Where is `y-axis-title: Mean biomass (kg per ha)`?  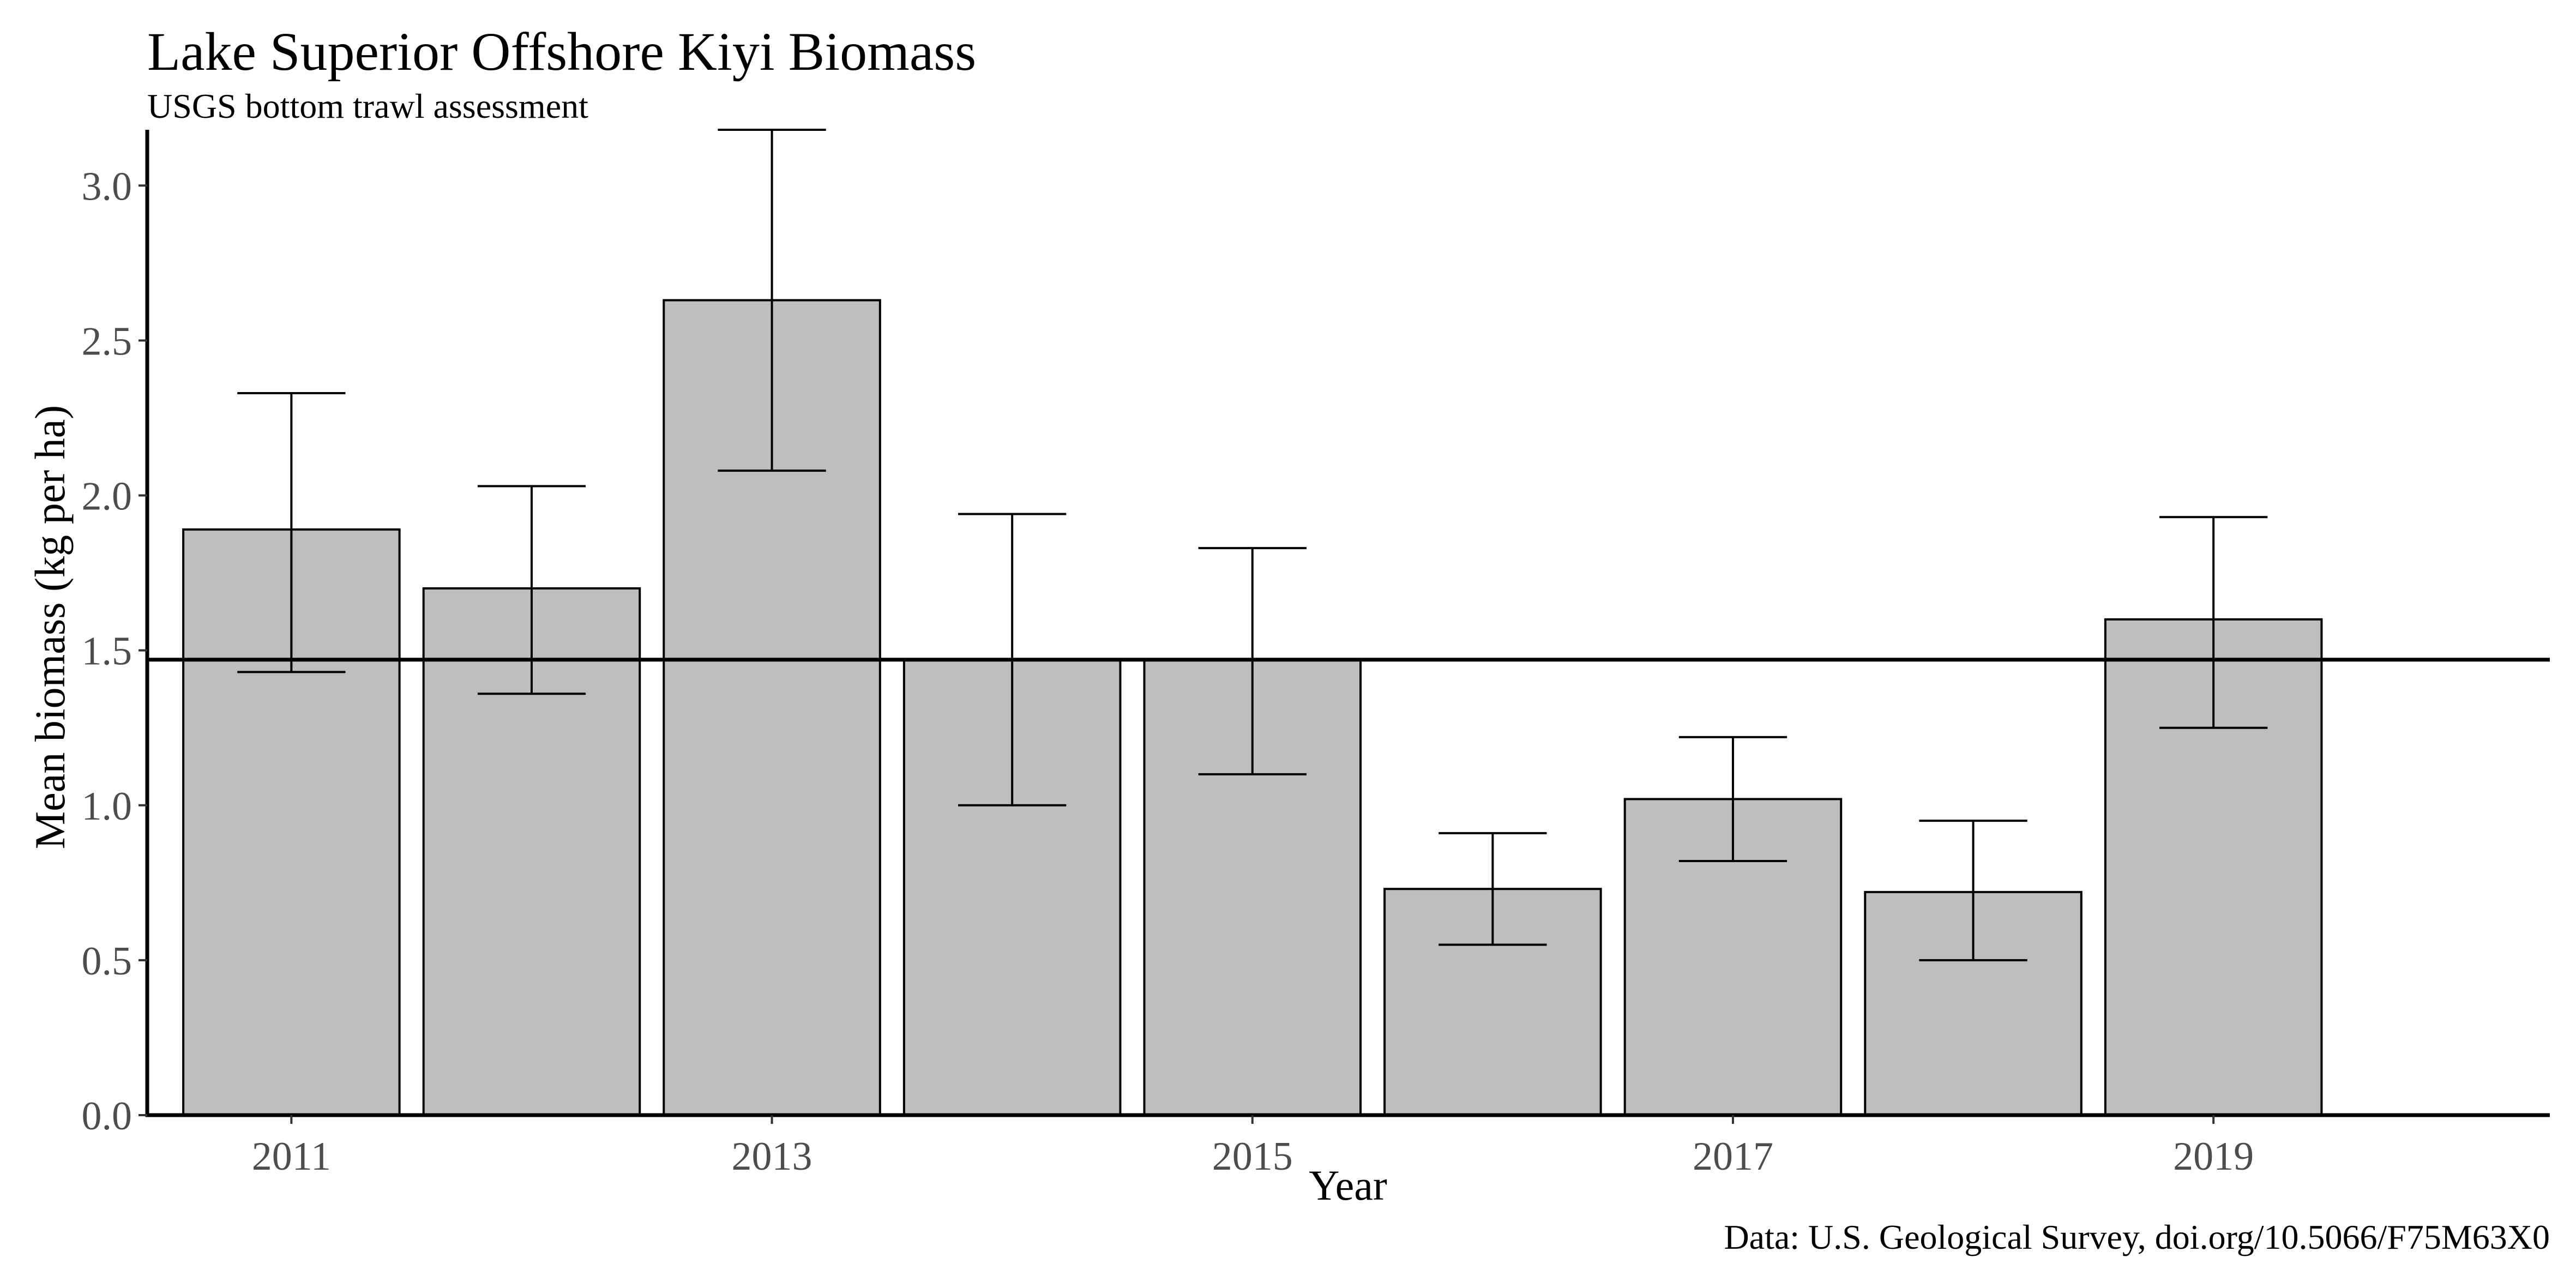
y-axis-title: Mean biomass (kg per ha) is located at coordinates (50, 627).